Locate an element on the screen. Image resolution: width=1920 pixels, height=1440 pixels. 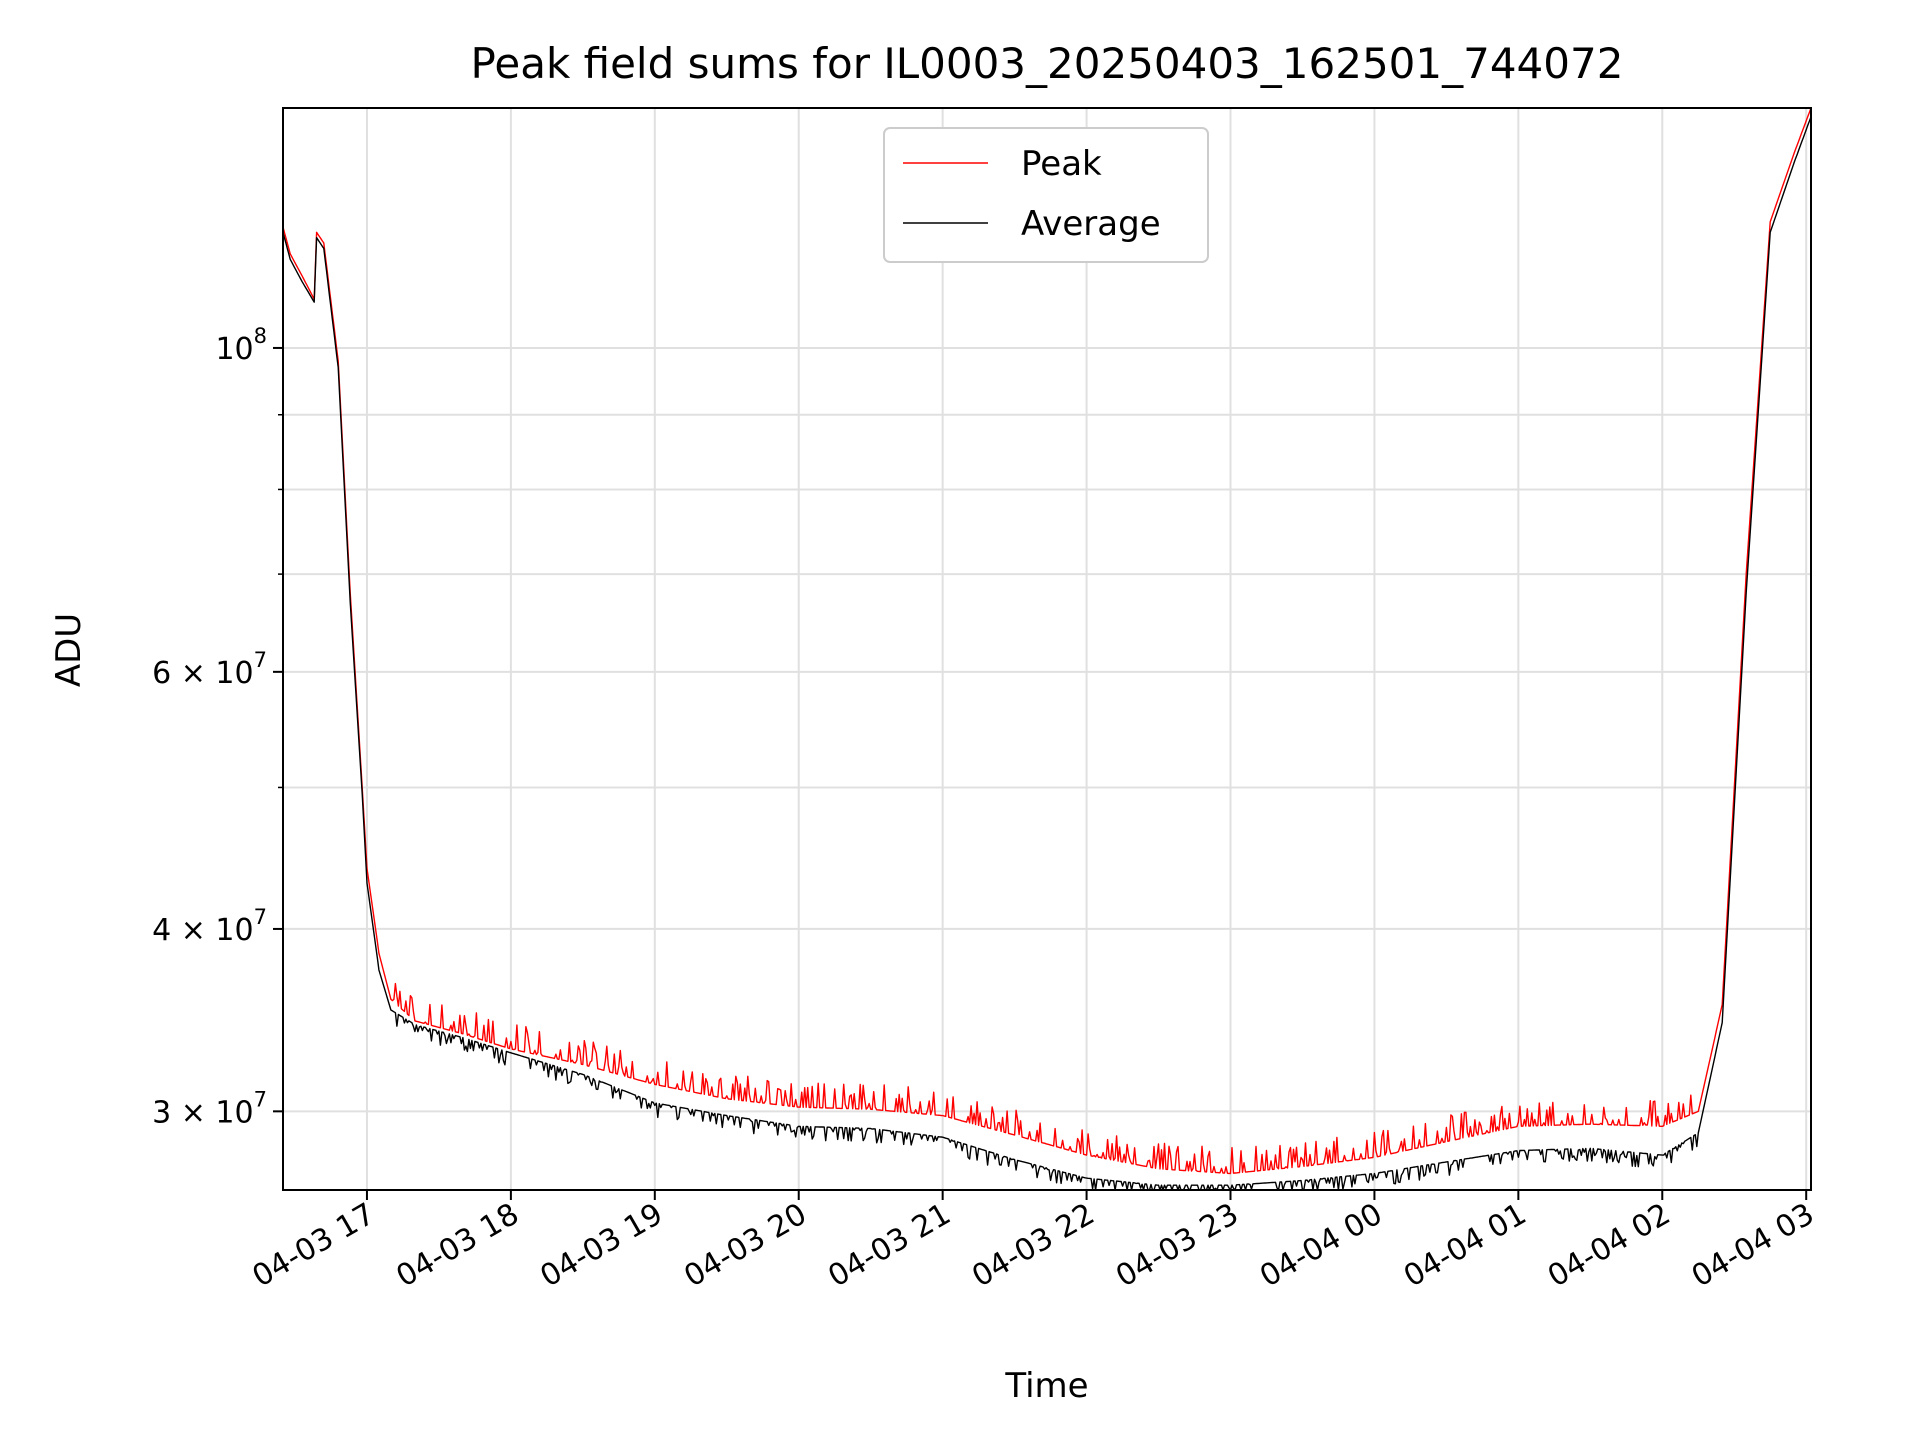
y-tick-label: 6 × 10⁷ is located at coordinates (209, 669).